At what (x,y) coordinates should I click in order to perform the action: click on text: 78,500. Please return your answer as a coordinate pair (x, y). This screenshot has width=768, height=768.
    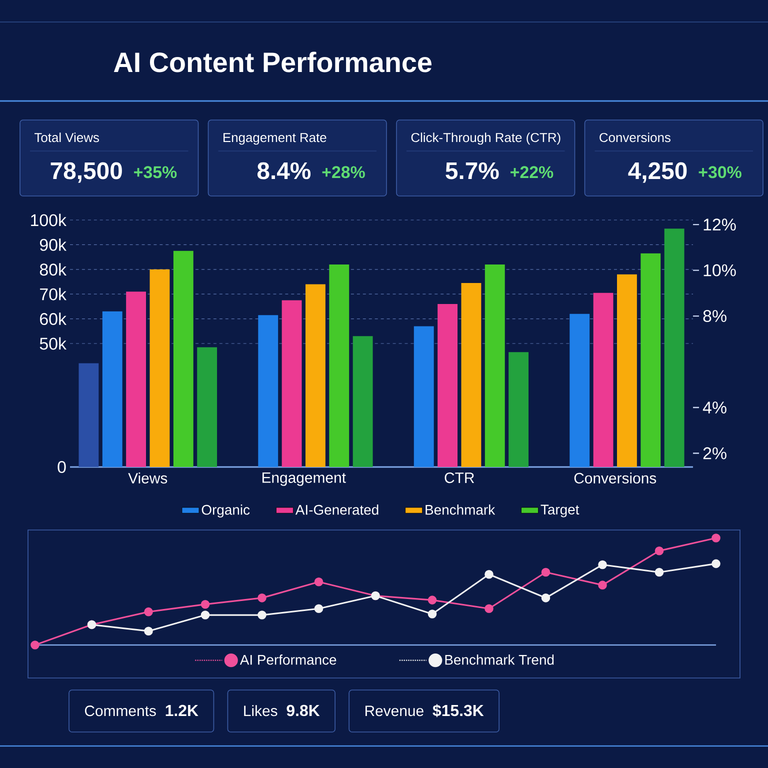
    Looking at the image, I should click on (86, 172).